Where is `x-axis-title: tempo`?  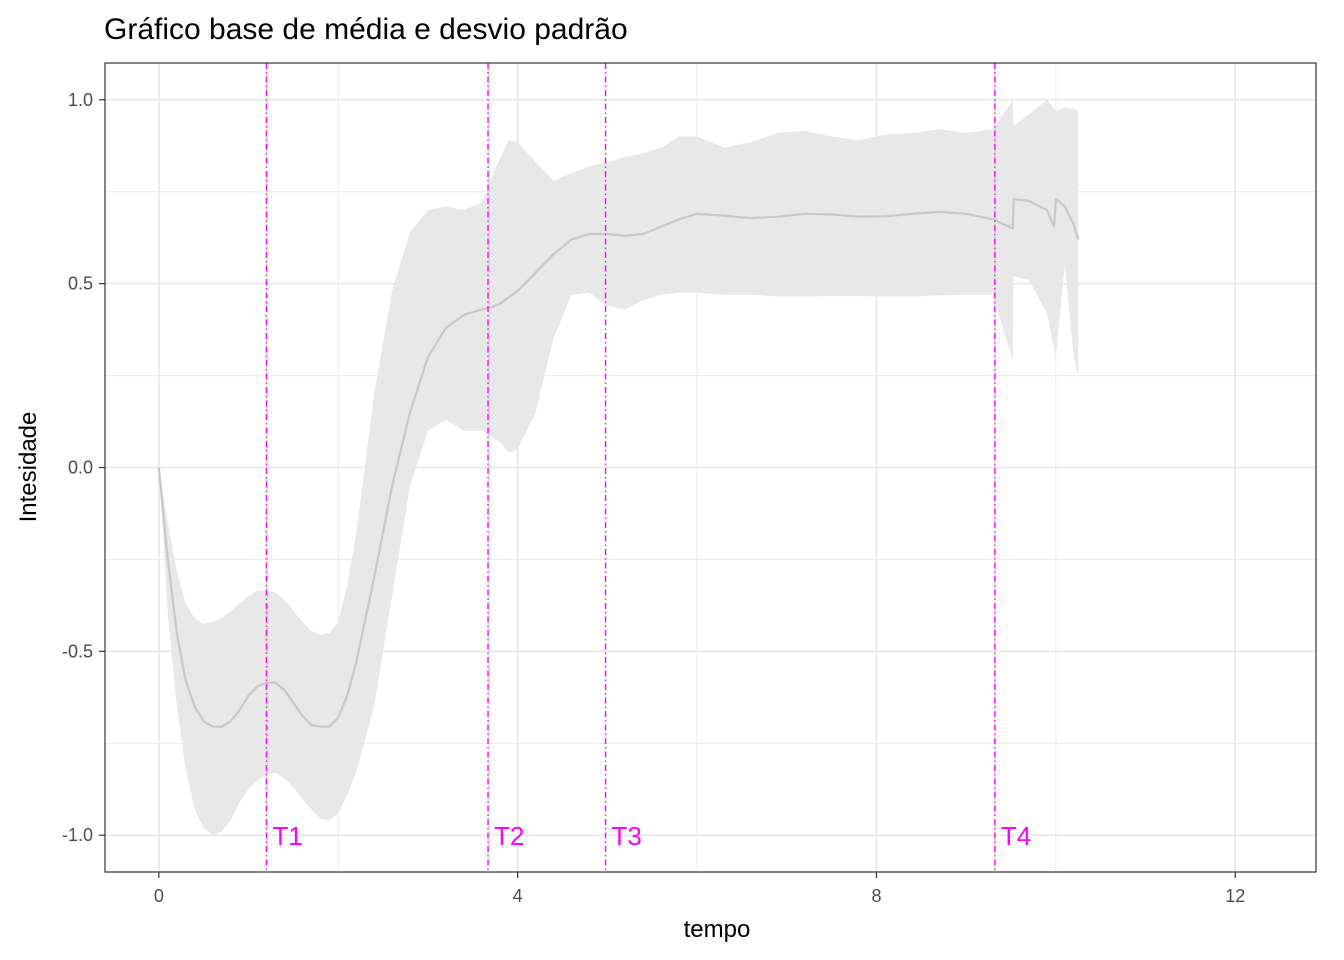 x-axis-title: tempo is located at coordinates (717, 929).